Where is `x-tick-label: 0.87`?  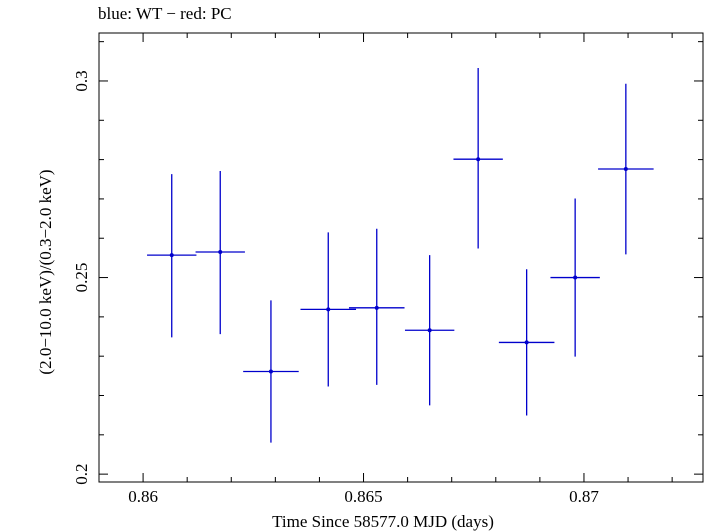 x-tick-label: 0.87 is located at coordinates (584, 496).